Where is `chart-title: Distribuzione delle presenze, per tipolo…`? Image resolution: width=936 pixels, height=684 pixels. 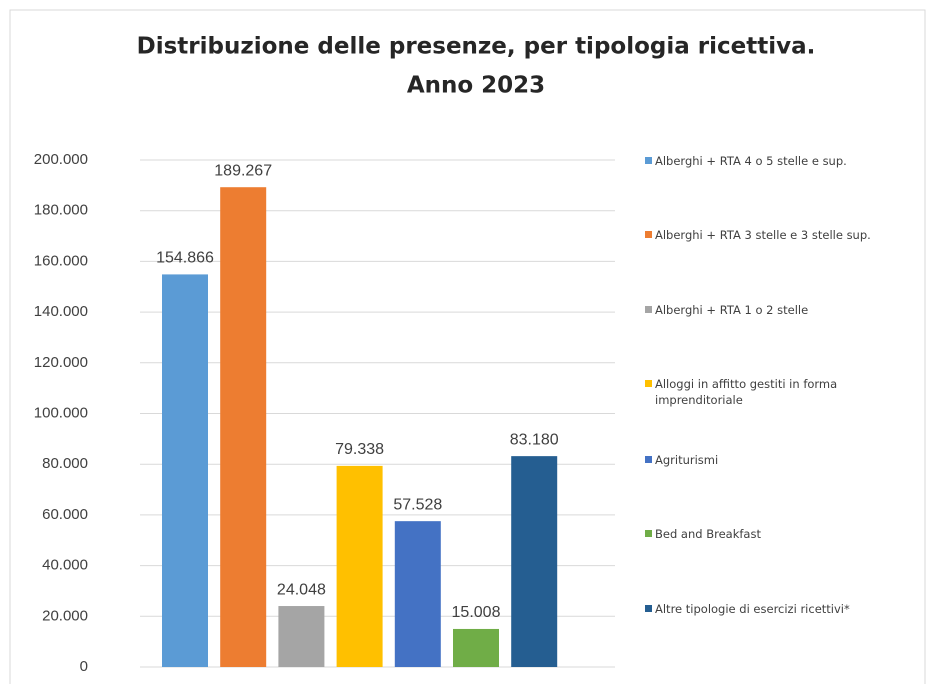
chart-title: Distribuzione delle presenze, per tipolo… is located at coordinates (476, 47).